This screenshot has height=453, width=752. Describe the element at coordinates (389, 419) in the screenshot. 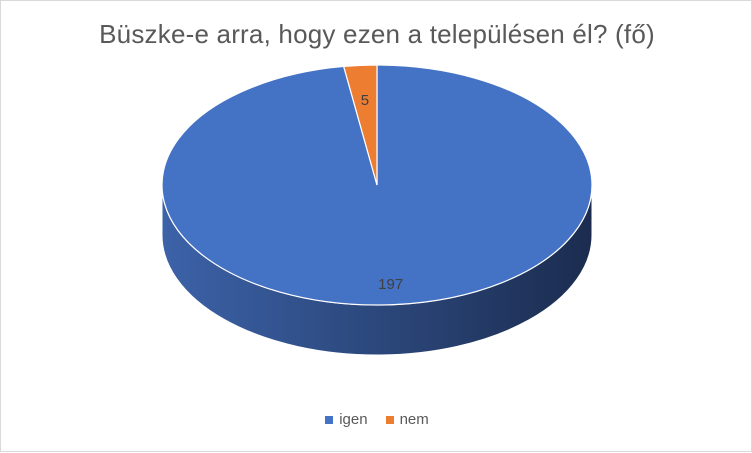

I see `legend-swatch-nem` at that location.